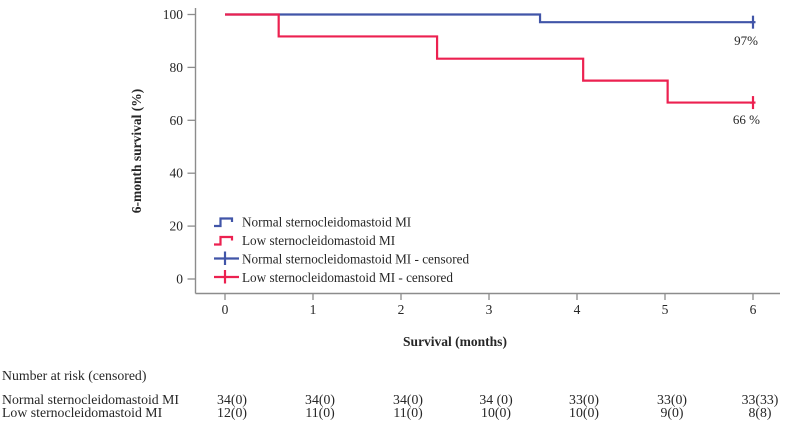  I want to click on risk-cell: 8(8), so click(760, 412).